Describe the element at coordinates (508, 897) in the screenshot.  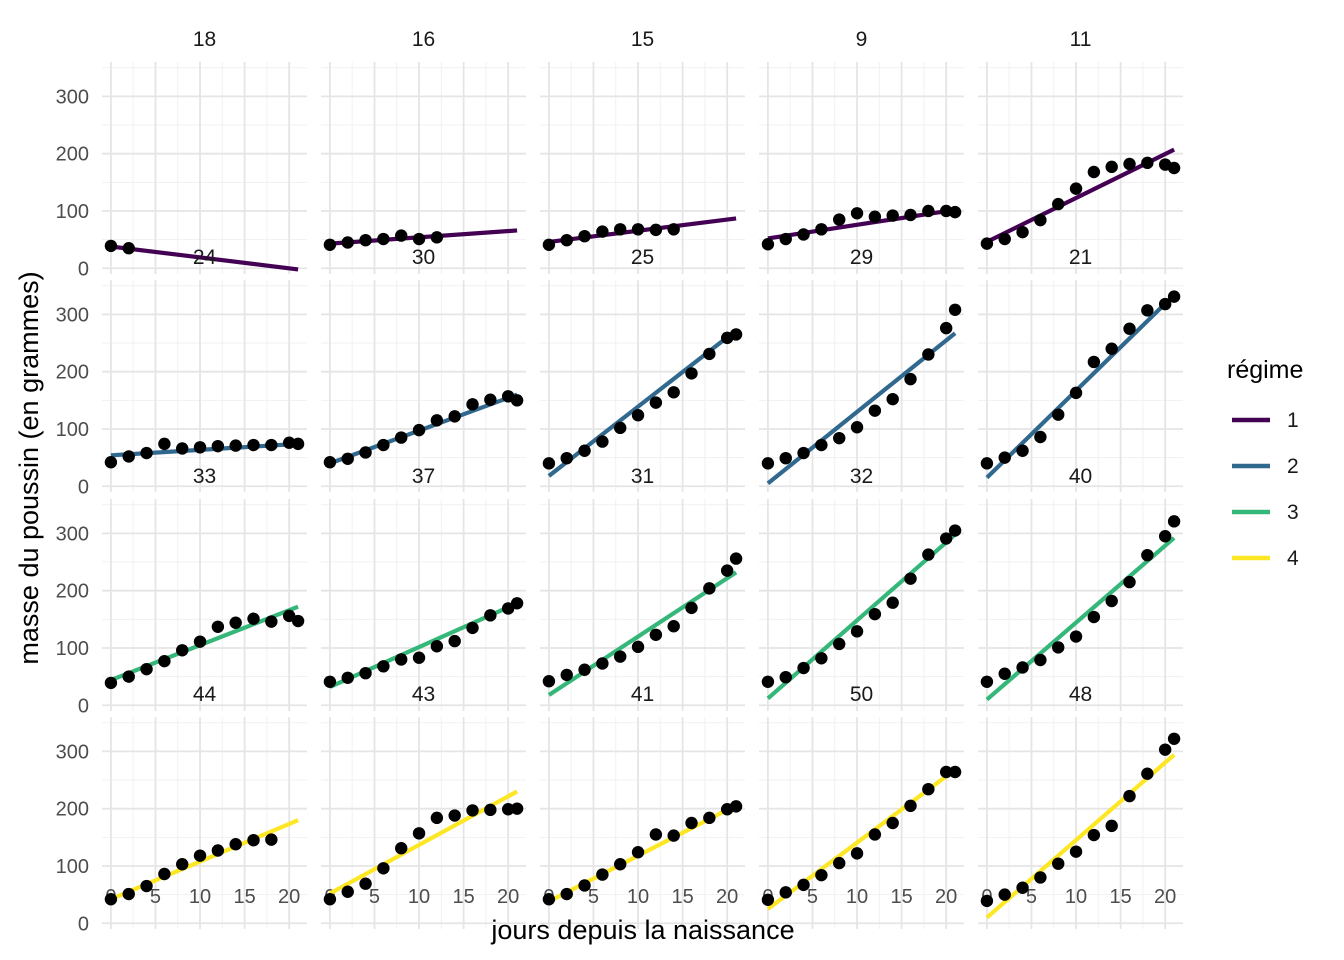
I see `x-tick-label: 20` at that location.